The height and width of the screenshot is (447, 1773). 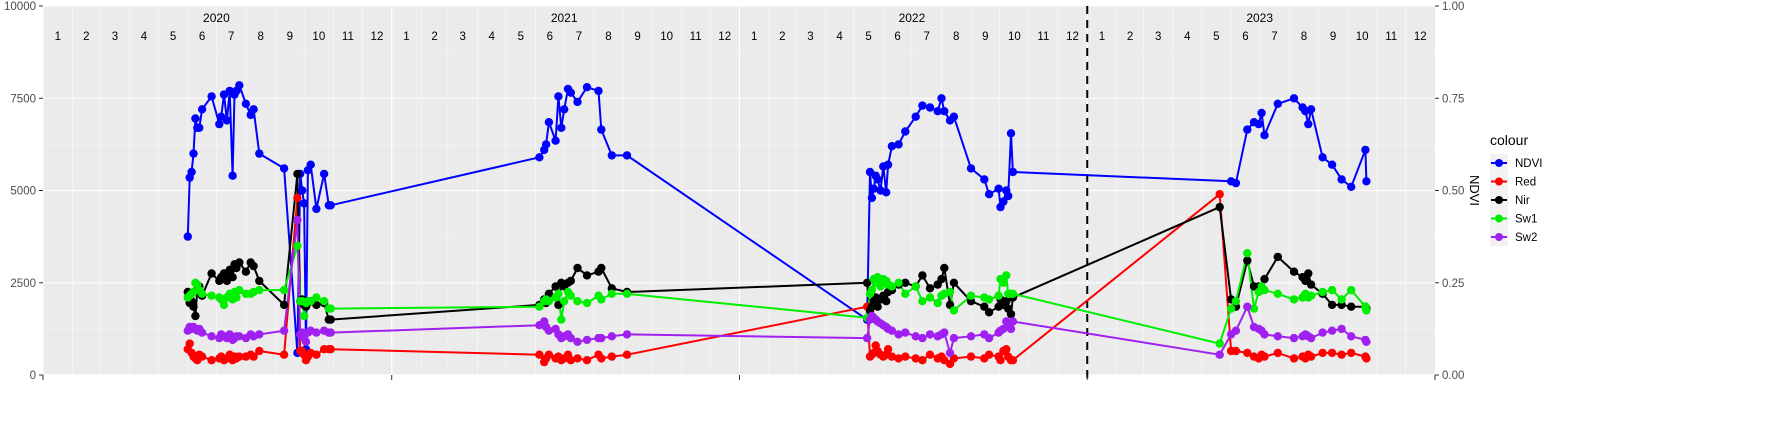 I want to click on legend-label-sw2: Sw2, so click(x=1526, y=238).